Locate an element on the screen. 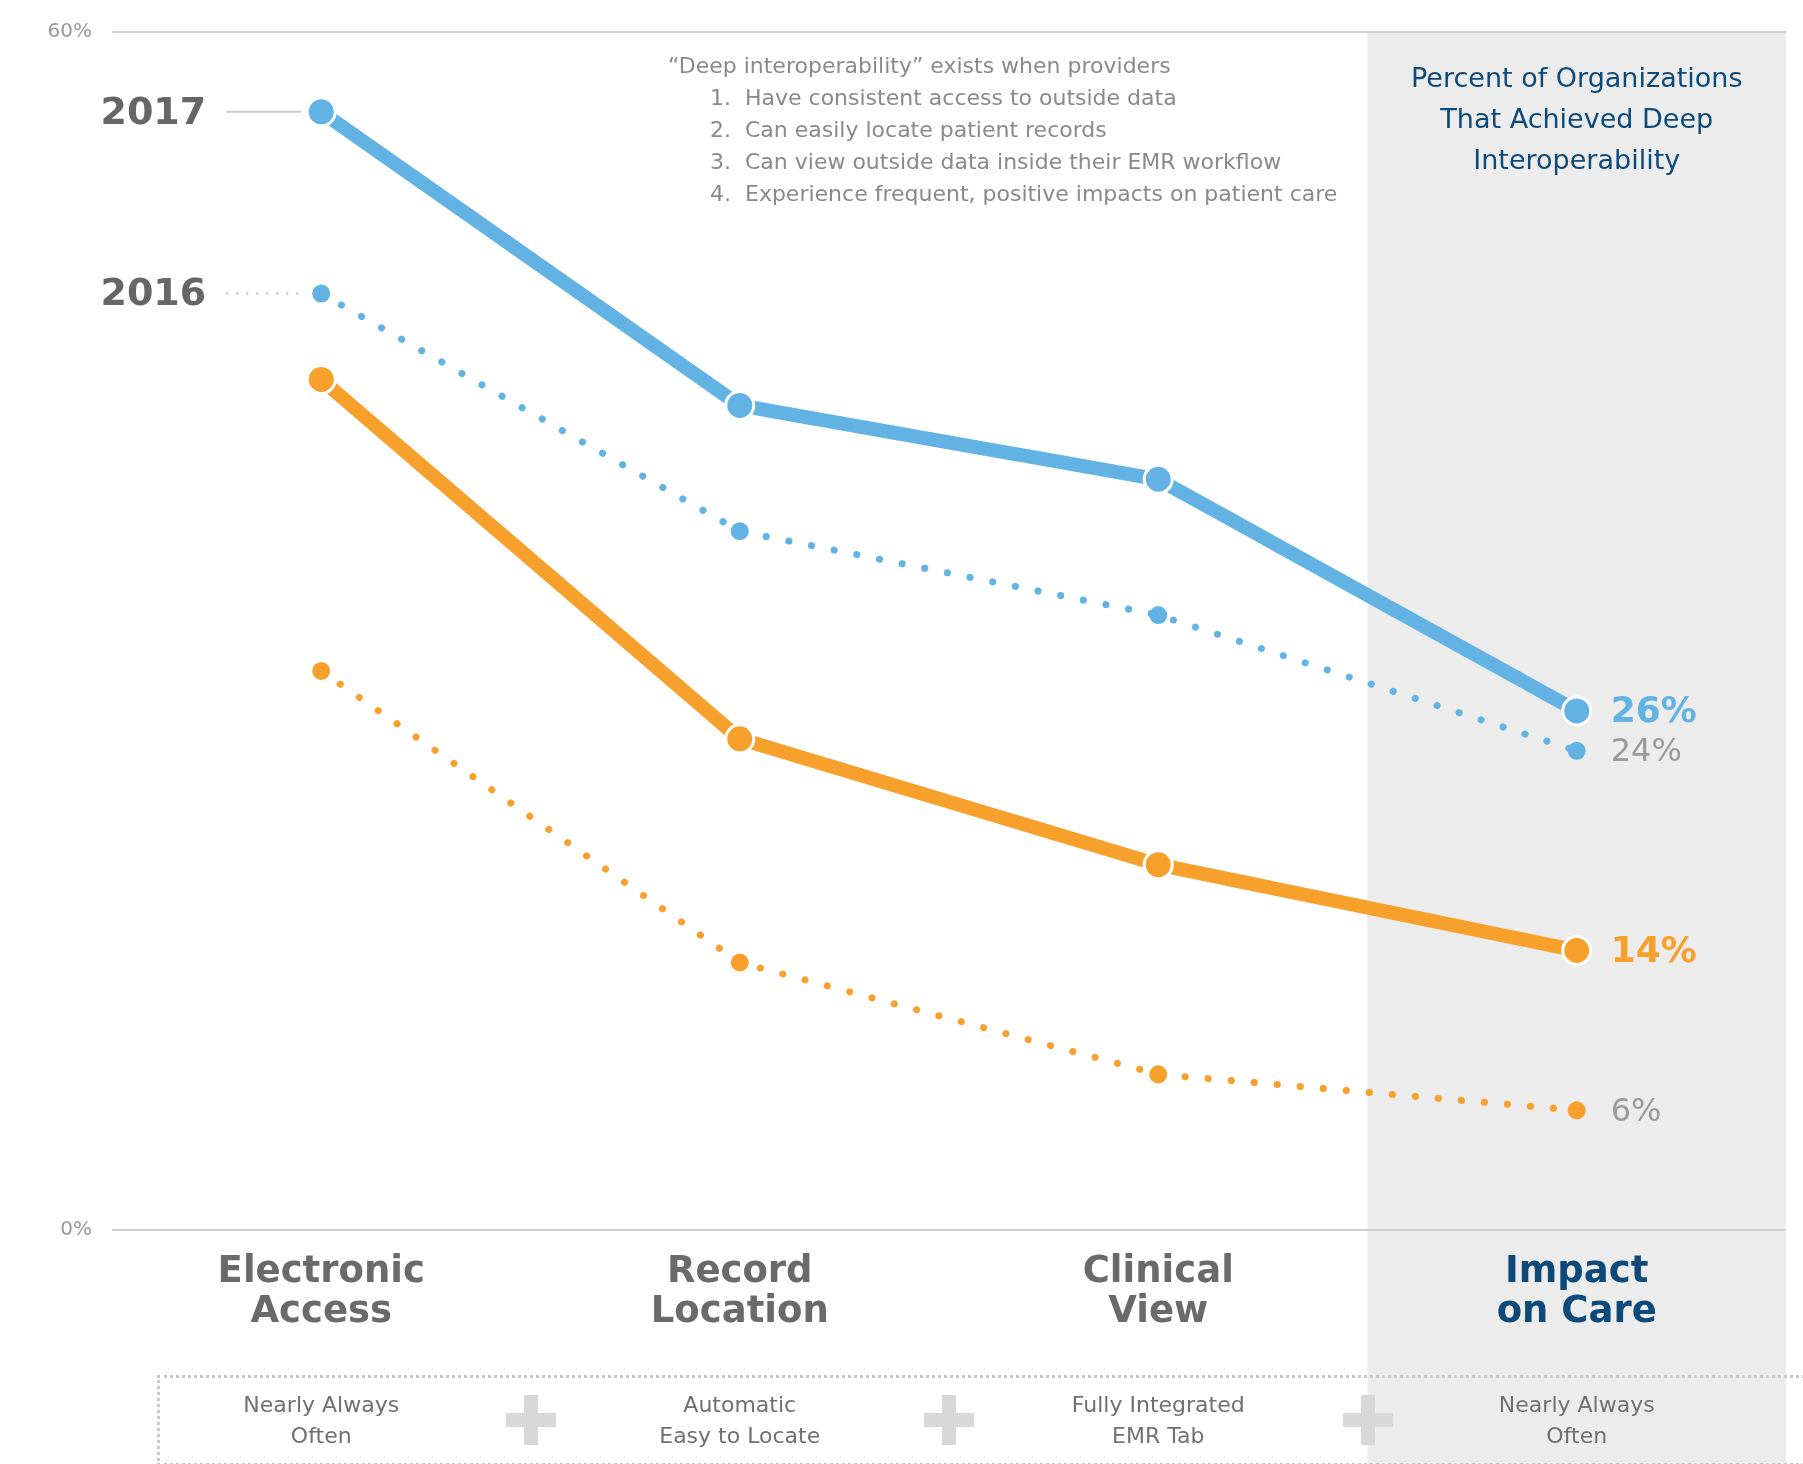 The image size is (1803, 1464). data-label: 6% is located at coordinates (1636, 1109).